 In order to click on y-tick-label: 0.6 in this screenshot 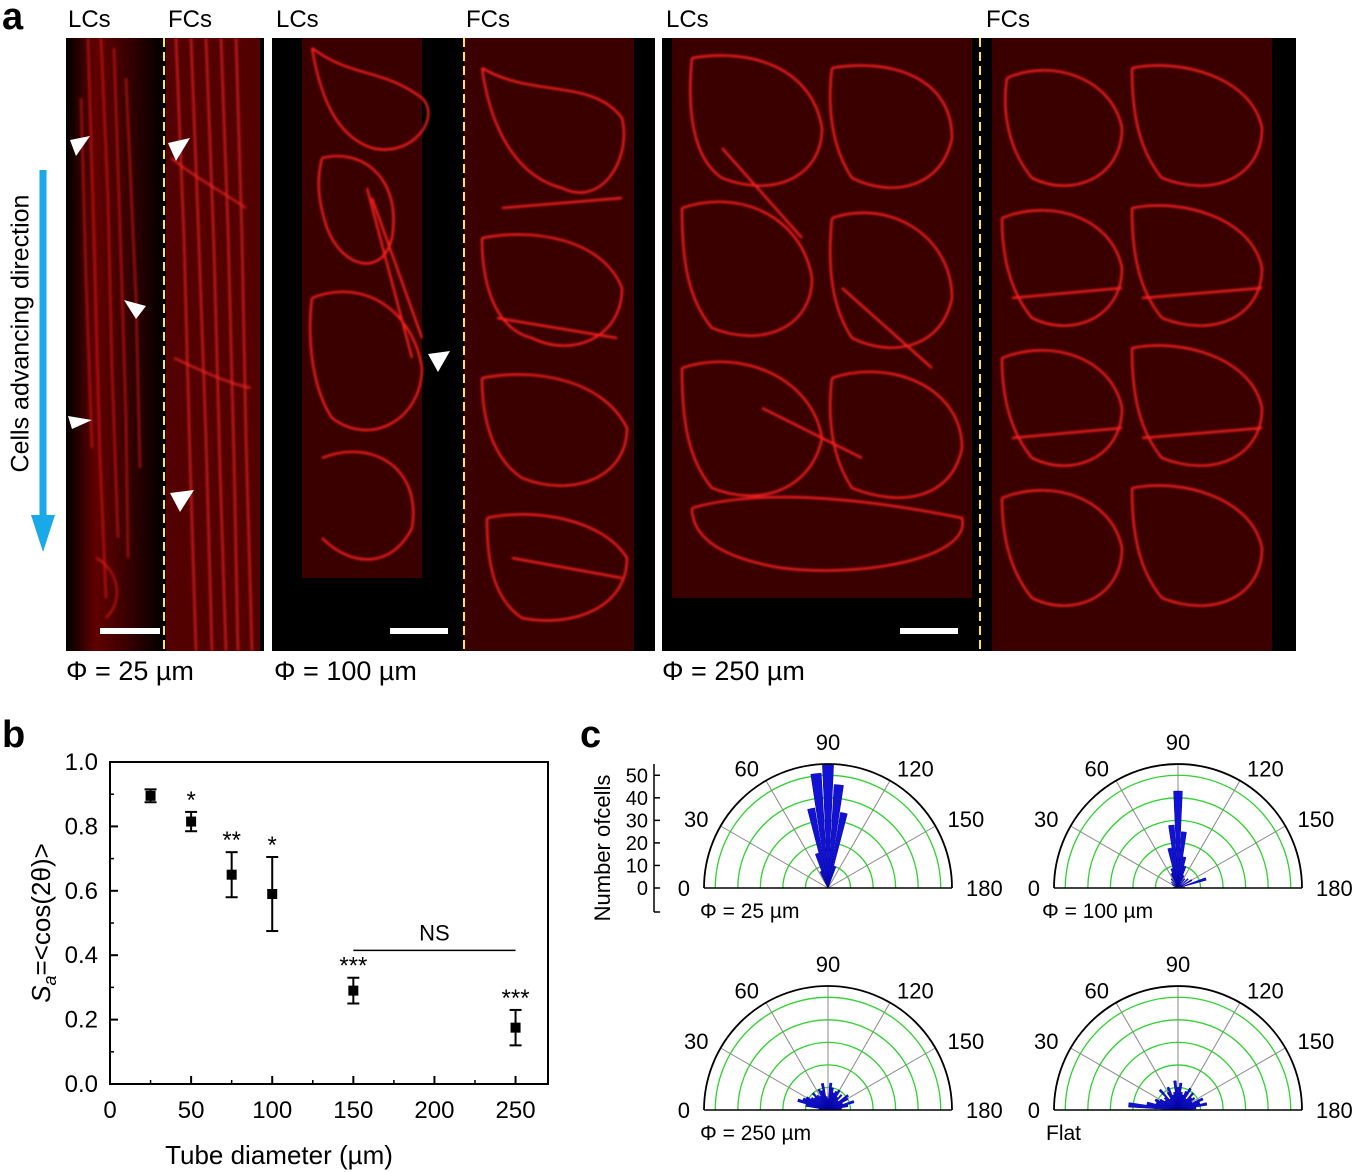, I will do `click(81, 891)`.